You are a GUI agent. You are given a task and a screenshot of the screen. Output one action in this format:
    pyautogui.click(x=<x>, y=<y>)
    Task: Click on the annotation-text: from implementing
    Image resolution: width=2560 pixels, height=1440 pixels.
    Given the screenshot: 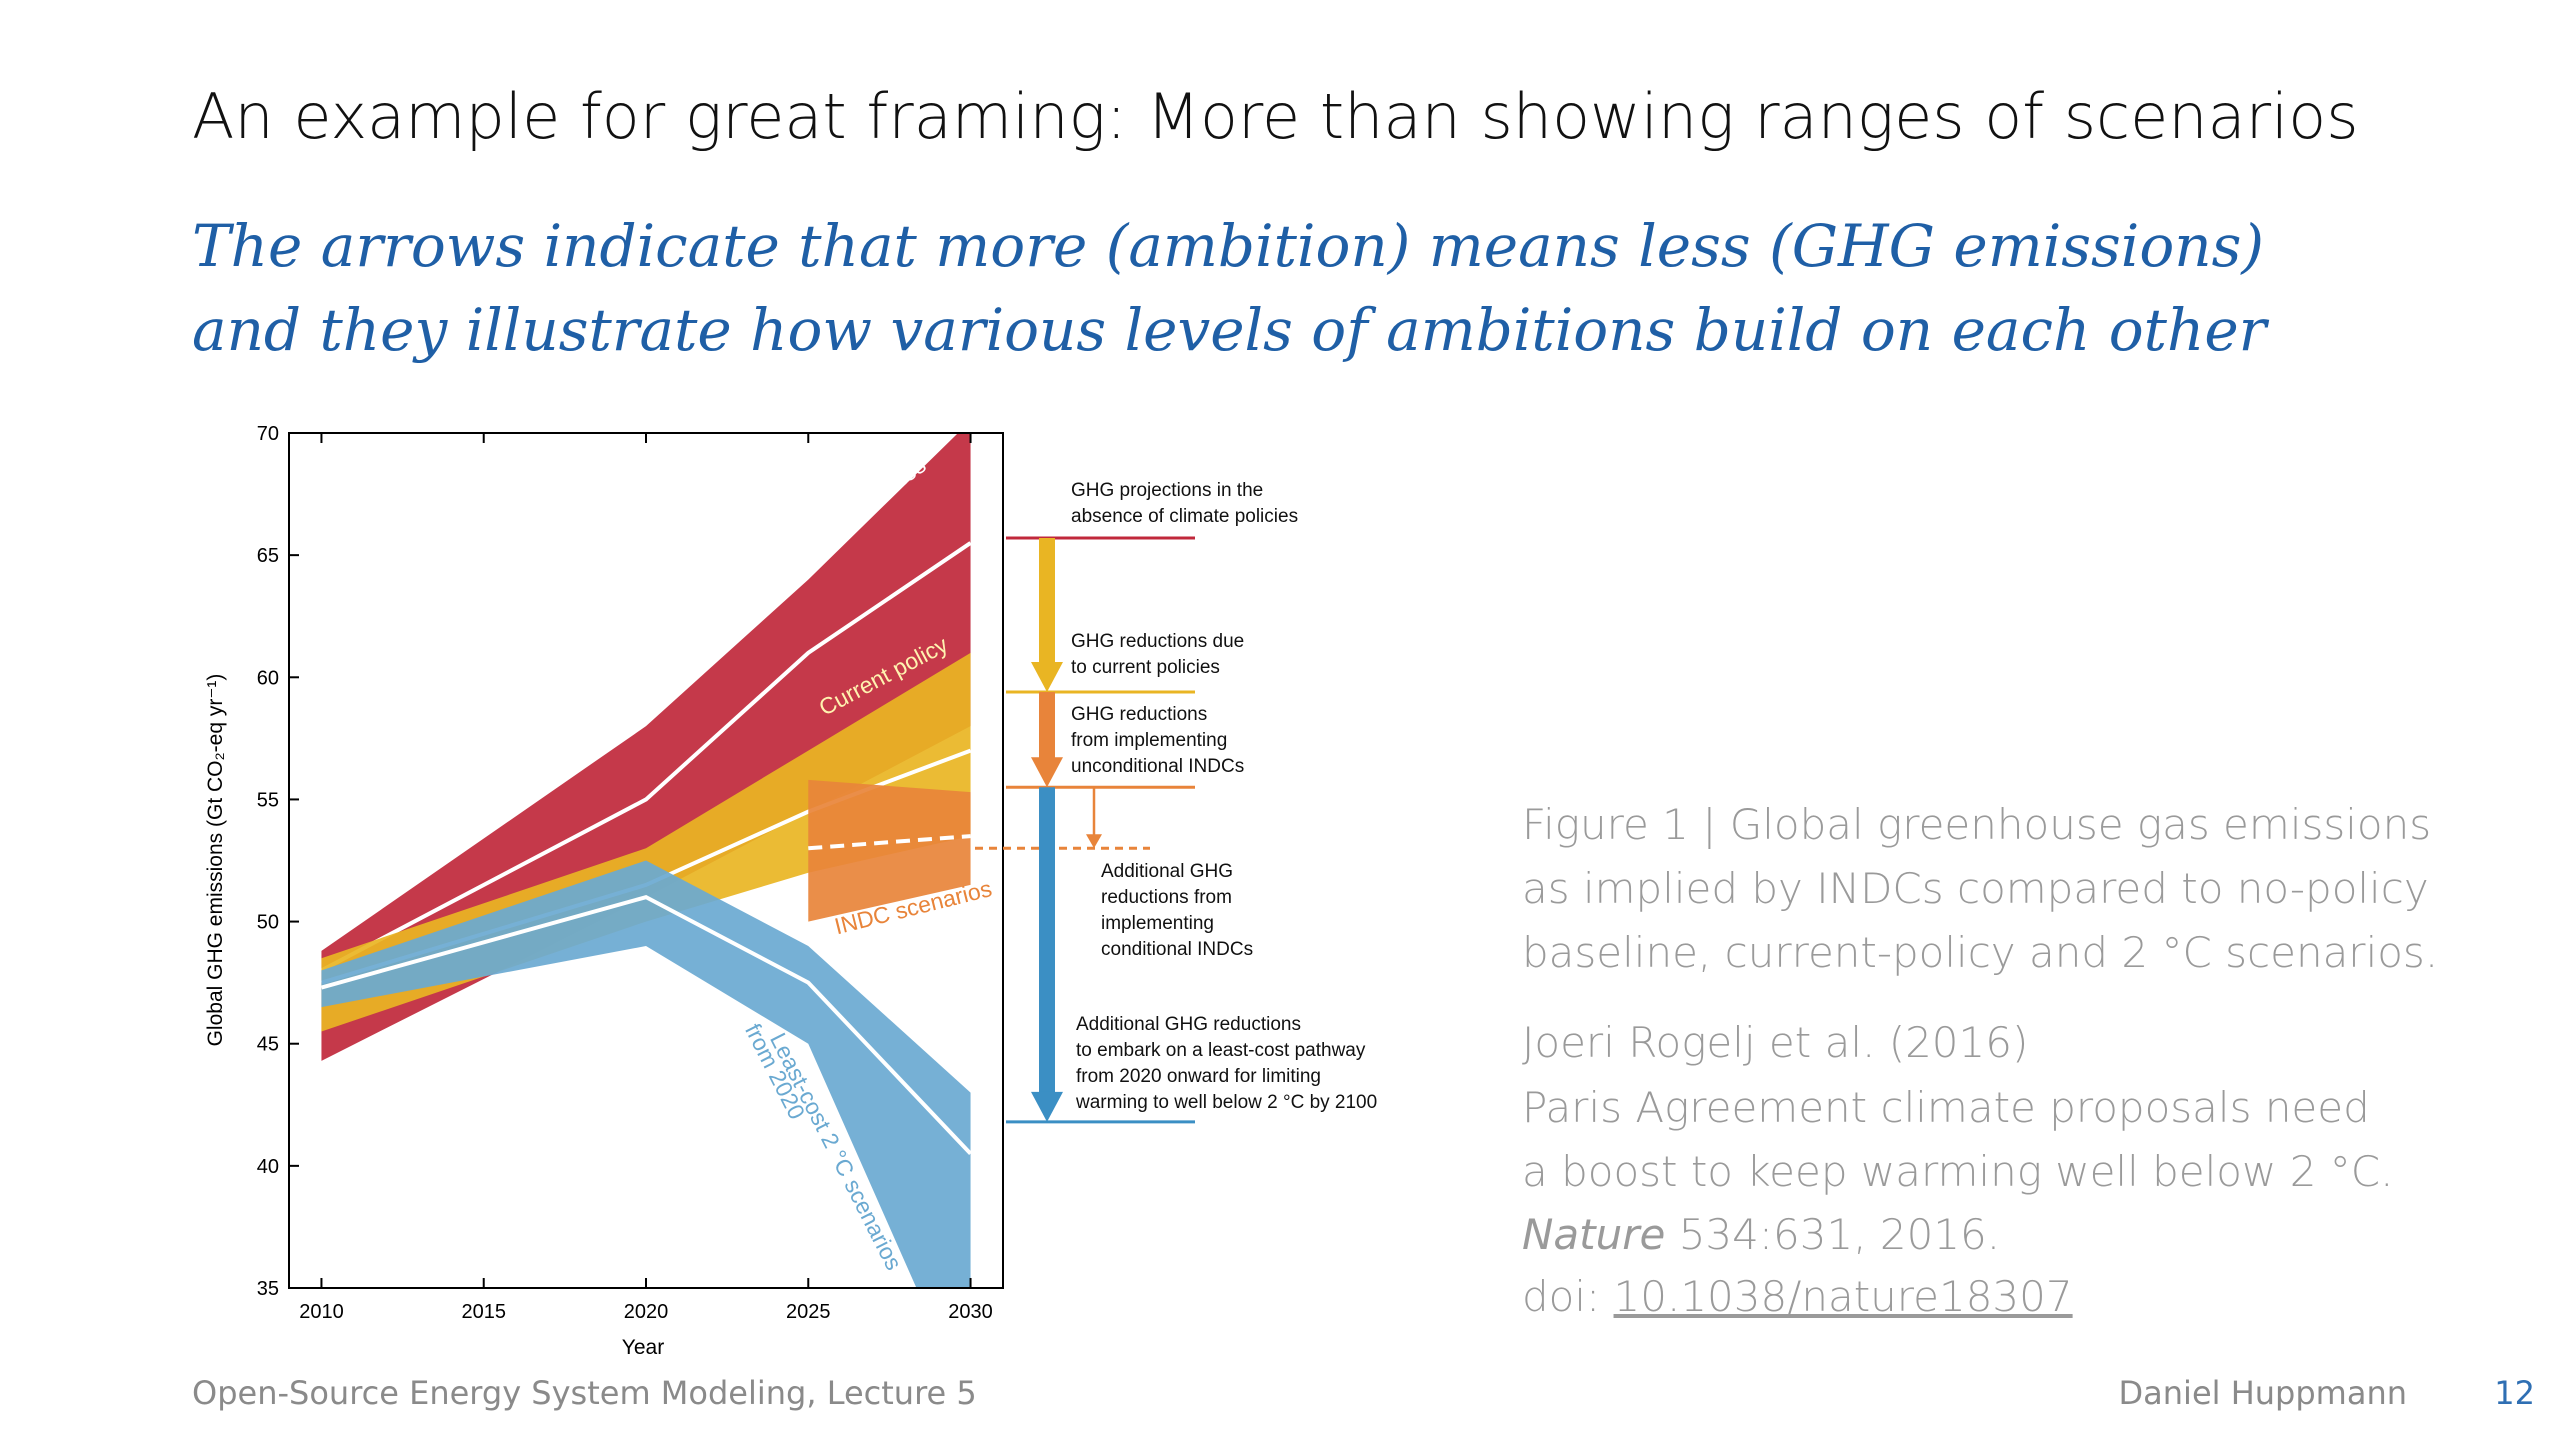 What is the action you would take?
    pyautogui.click(x=1149, y=740)
    